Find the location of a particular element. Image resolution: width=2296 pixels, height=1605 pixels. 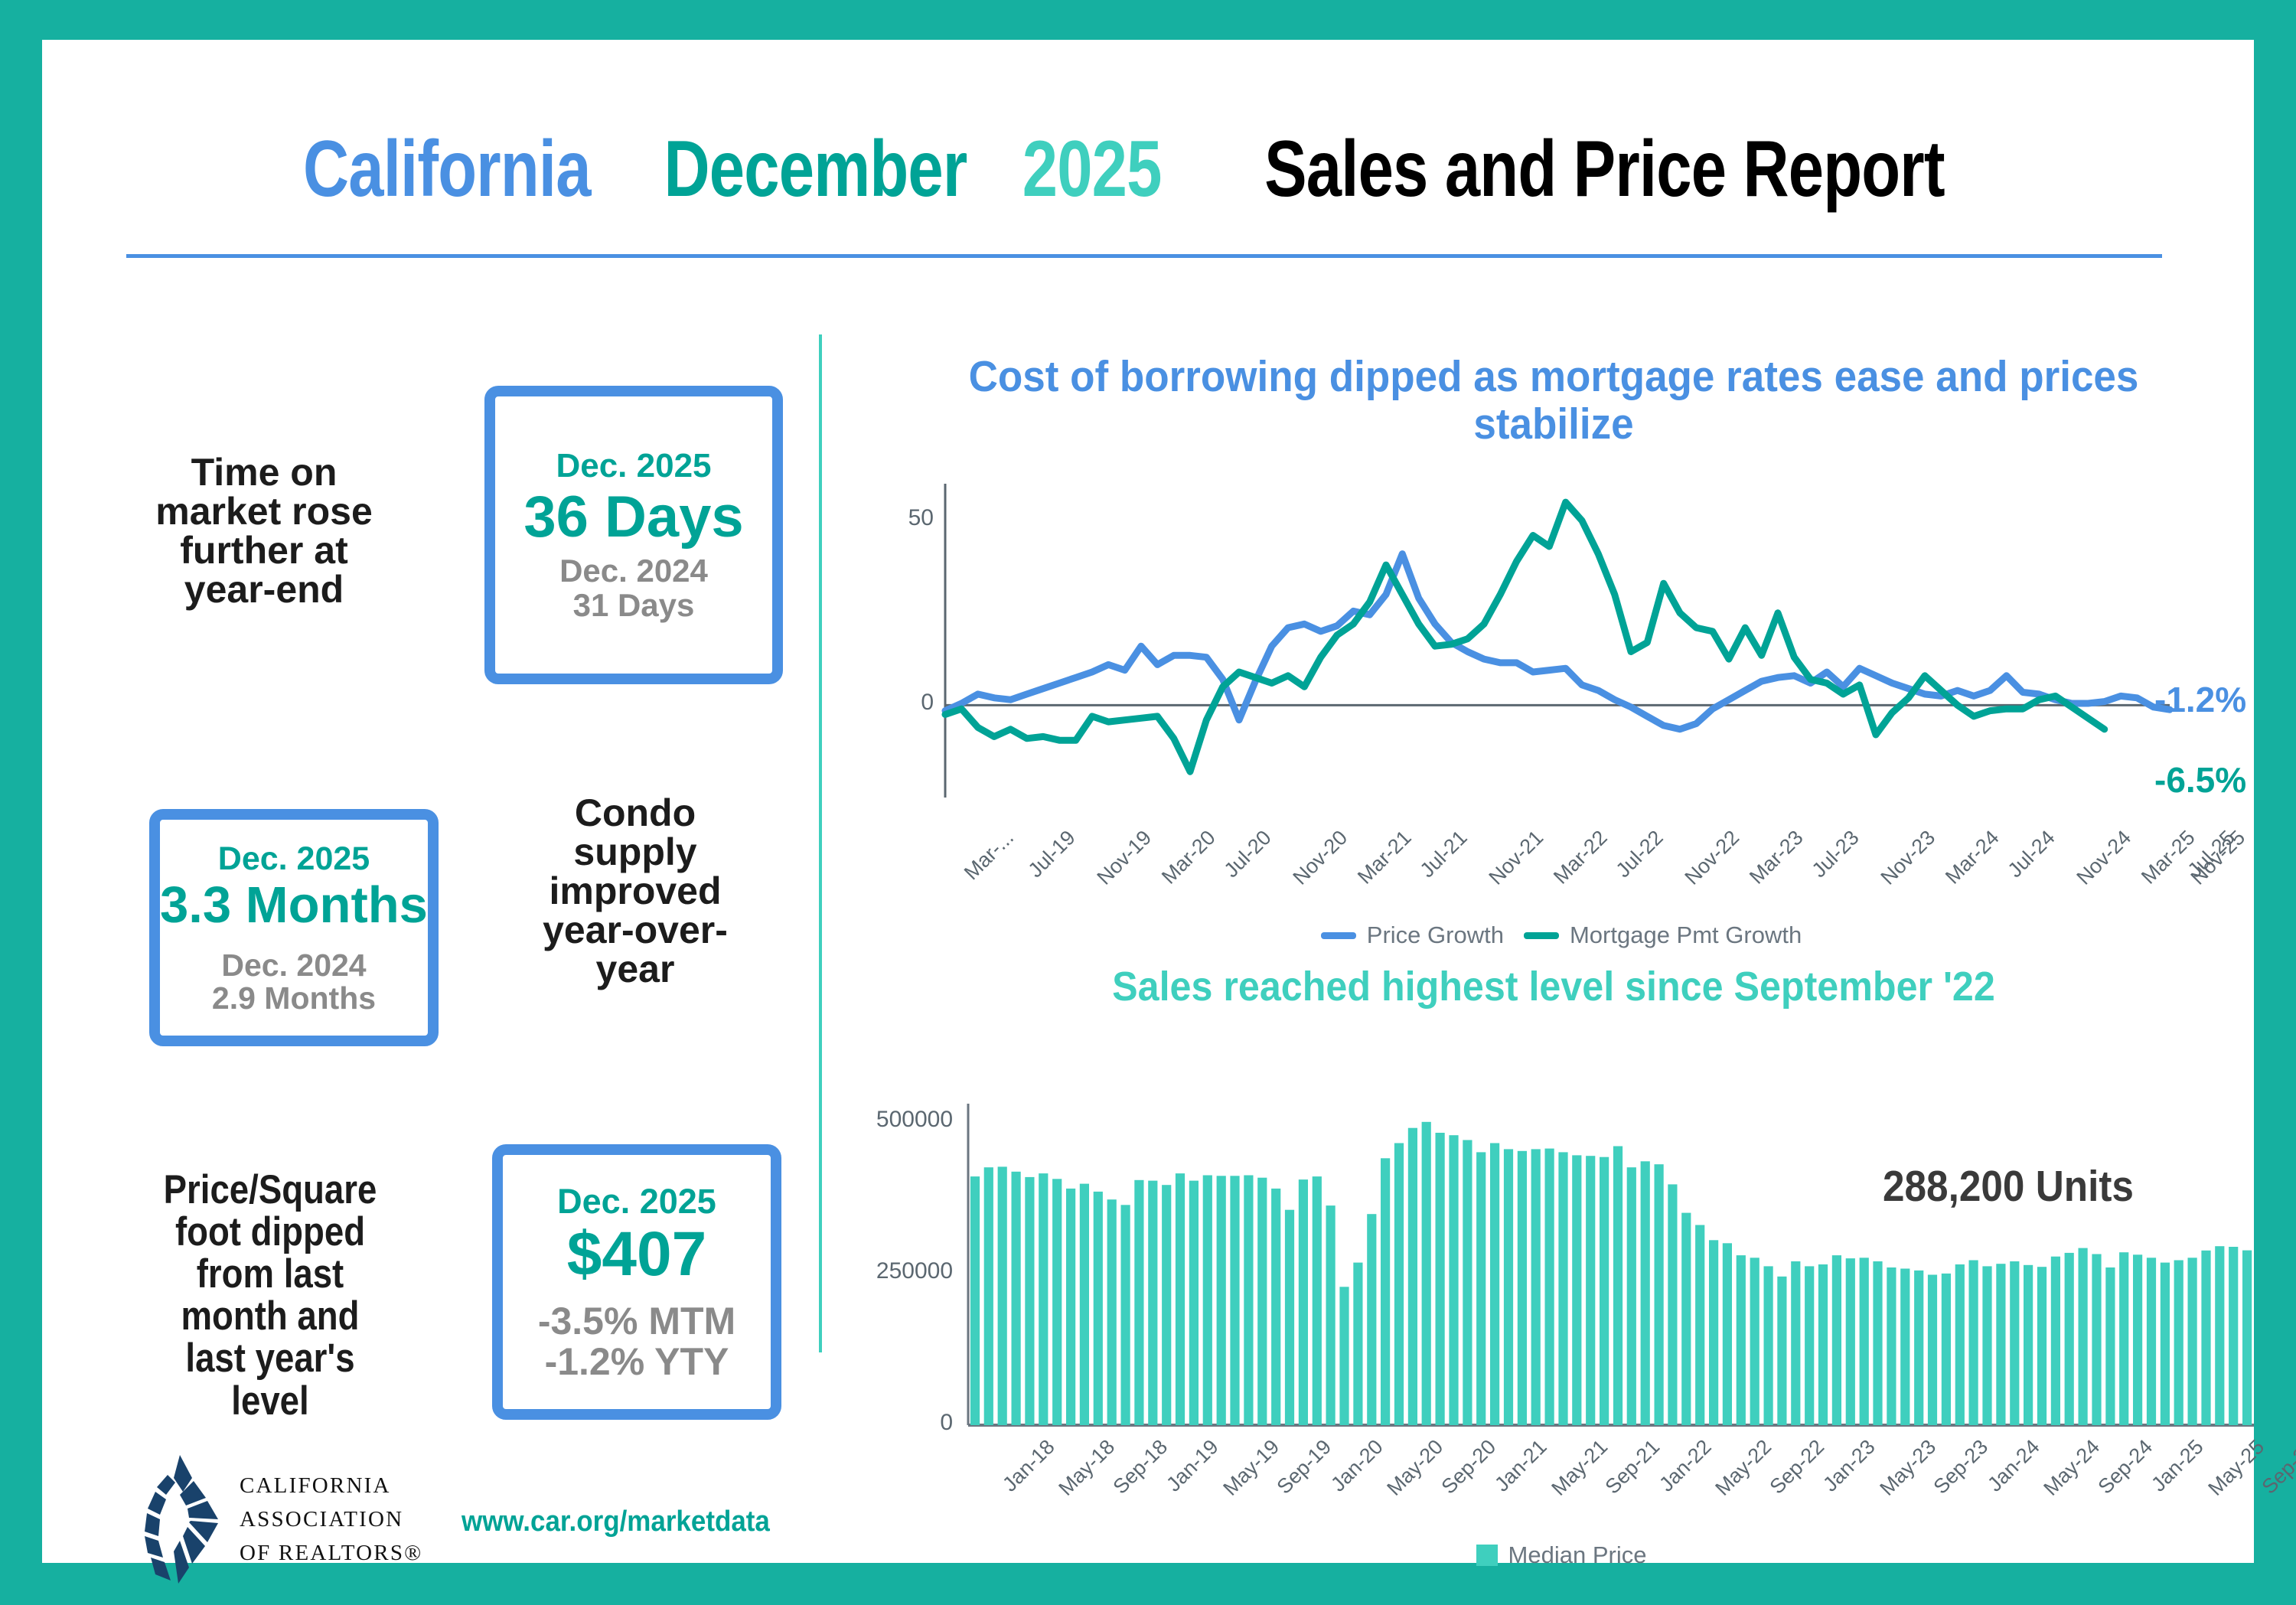

column-divider is located at coordinates (820, 843).